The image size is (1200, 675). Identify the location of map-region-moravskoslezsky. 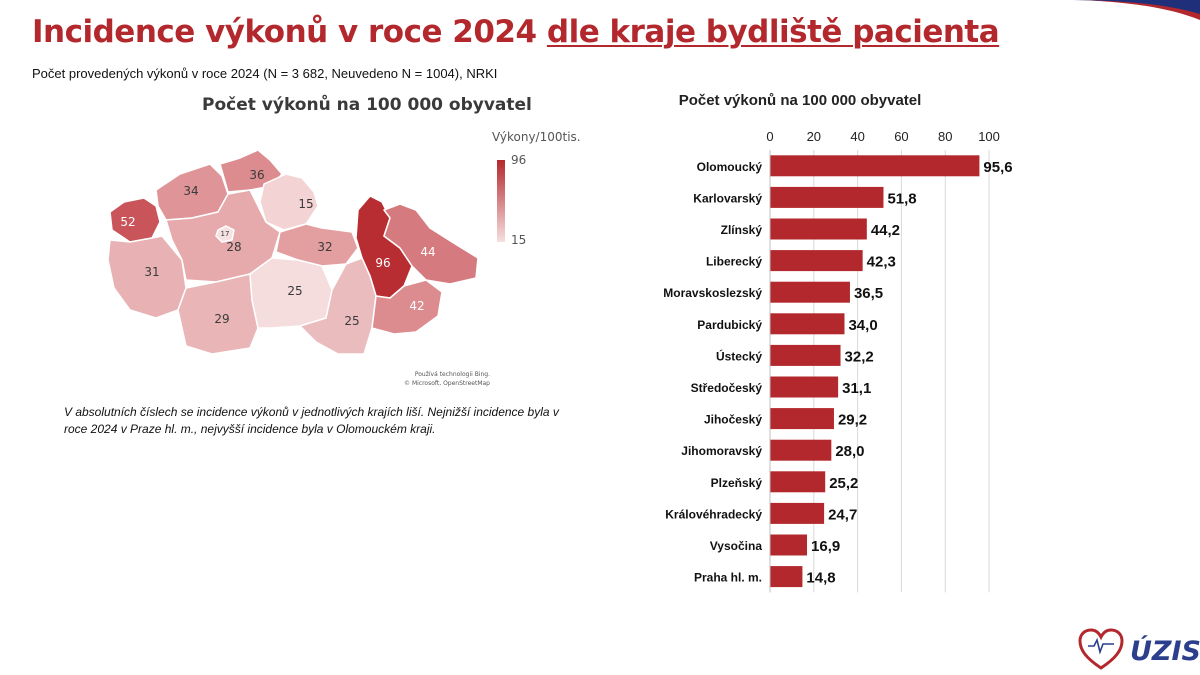
(431, 244).